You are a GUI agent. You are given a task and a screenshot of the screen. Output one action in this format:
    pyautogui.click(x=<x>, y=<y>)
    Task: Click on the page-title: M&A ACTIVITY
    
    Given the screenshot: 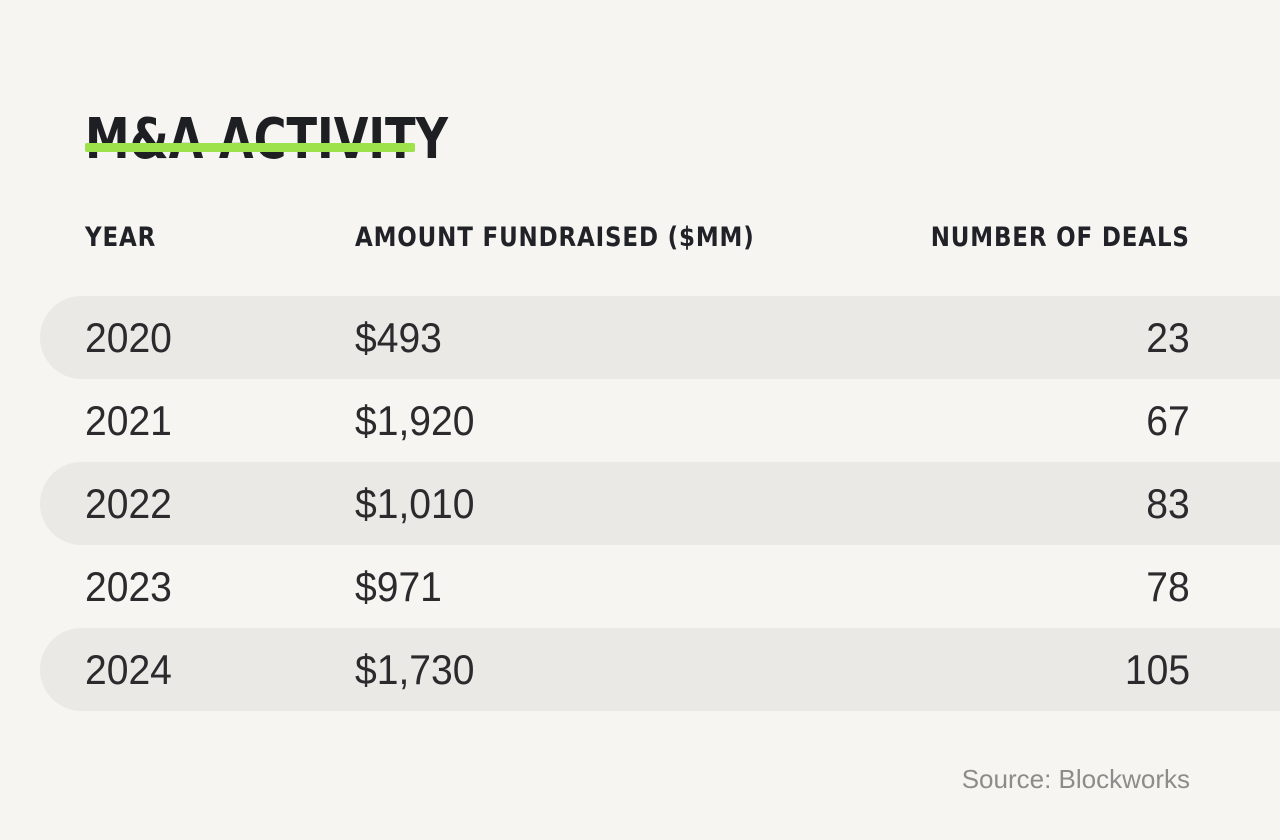 What is the action you would take?
    pyautogui.click(x=312, y=139)
    